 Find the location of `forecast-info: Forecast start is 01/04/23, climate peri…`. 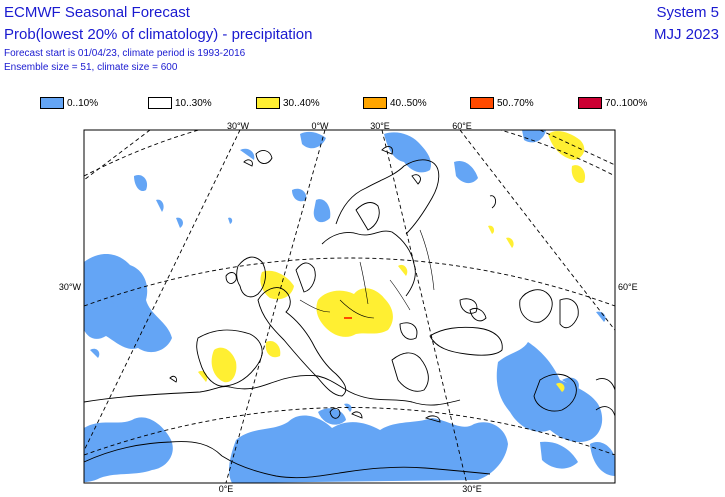

forecast-info: Forecast start is 01/04/23, climate peri… is located at coordinates (125, 53).